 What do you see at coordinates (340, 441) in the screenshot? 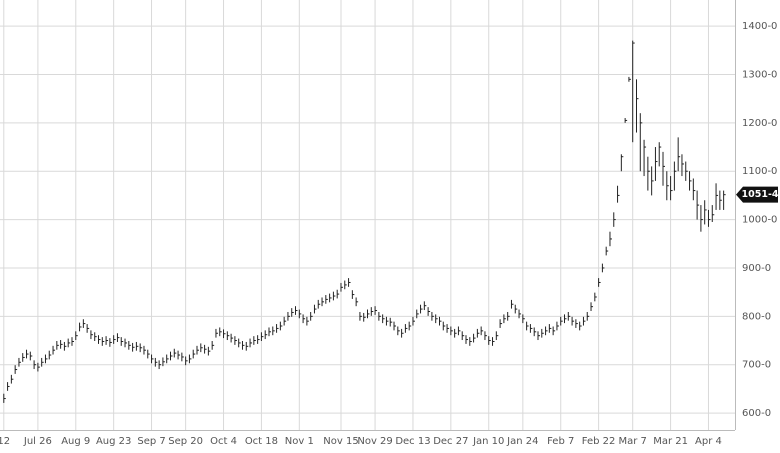
I see `x-tick-label: Nov 15` at bounding box center [340, 441].